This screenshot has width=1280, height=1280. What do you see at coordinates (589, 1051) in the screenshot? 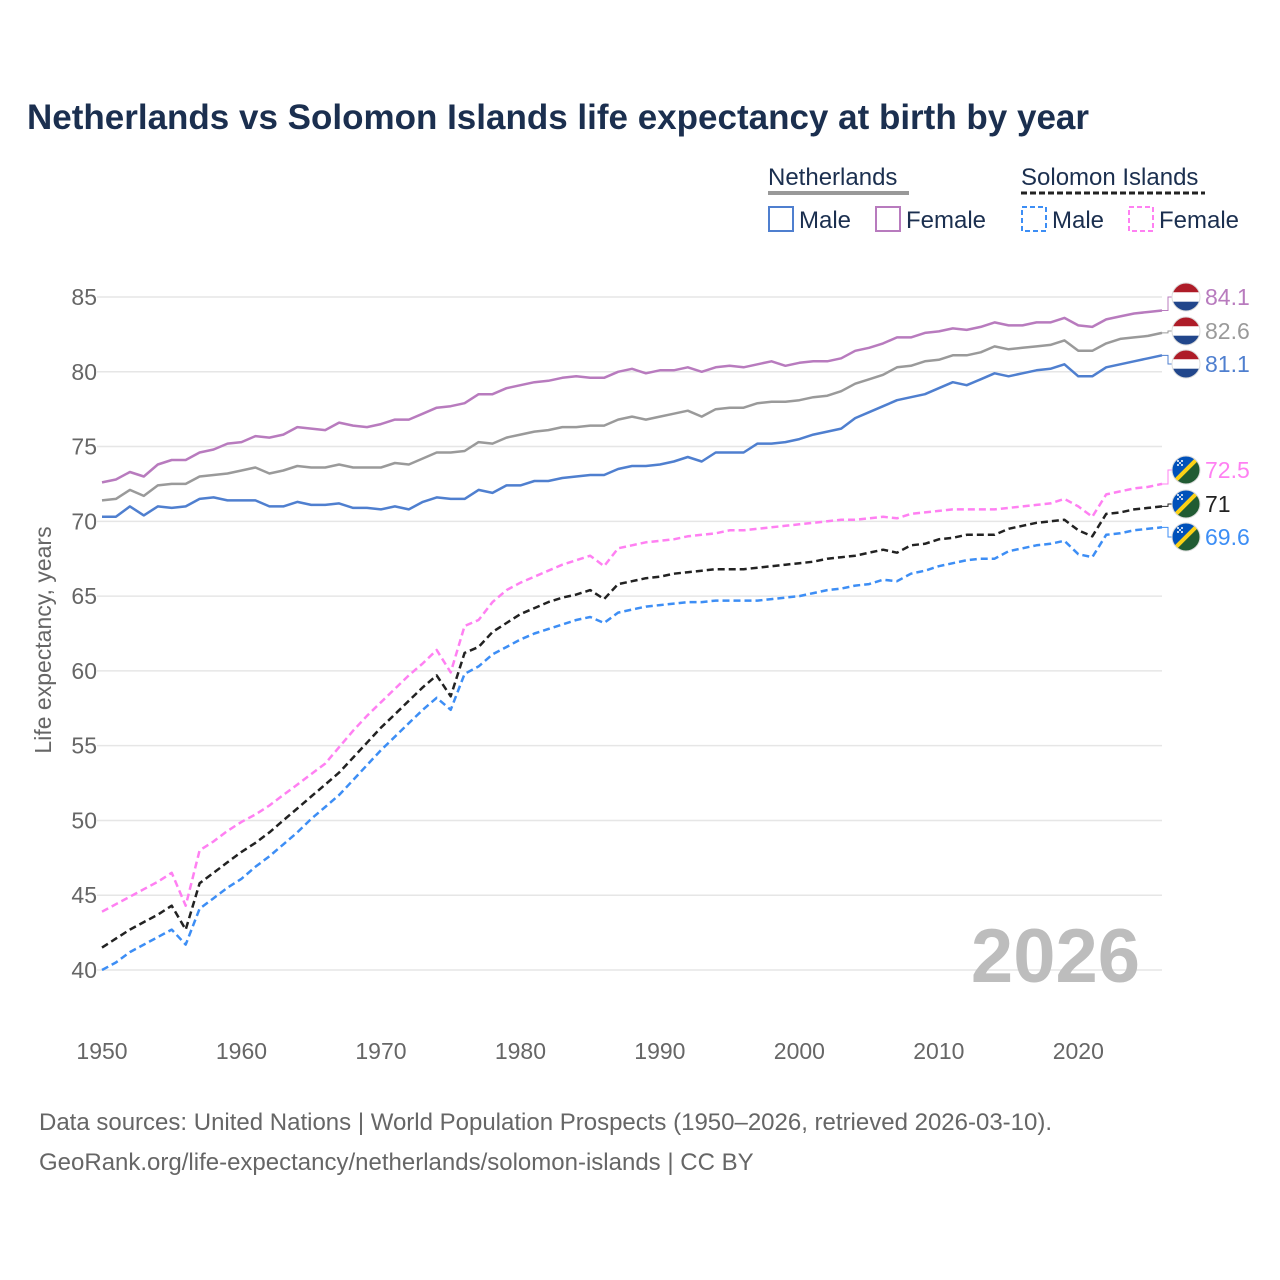
I see `x-axis: 1950 1960 1970 1980 1990 2000 2010 2020` at bounding box center [589, 1051].